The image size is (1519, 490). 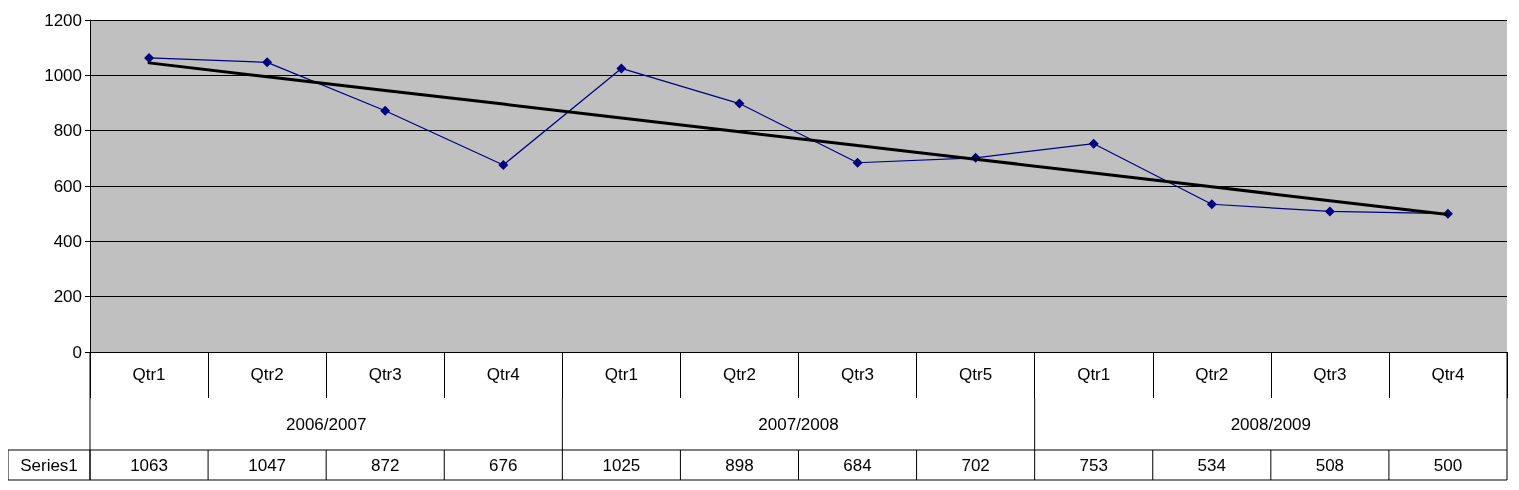 I want to click on y-tick-label: 0, so click(x=77, y=352).